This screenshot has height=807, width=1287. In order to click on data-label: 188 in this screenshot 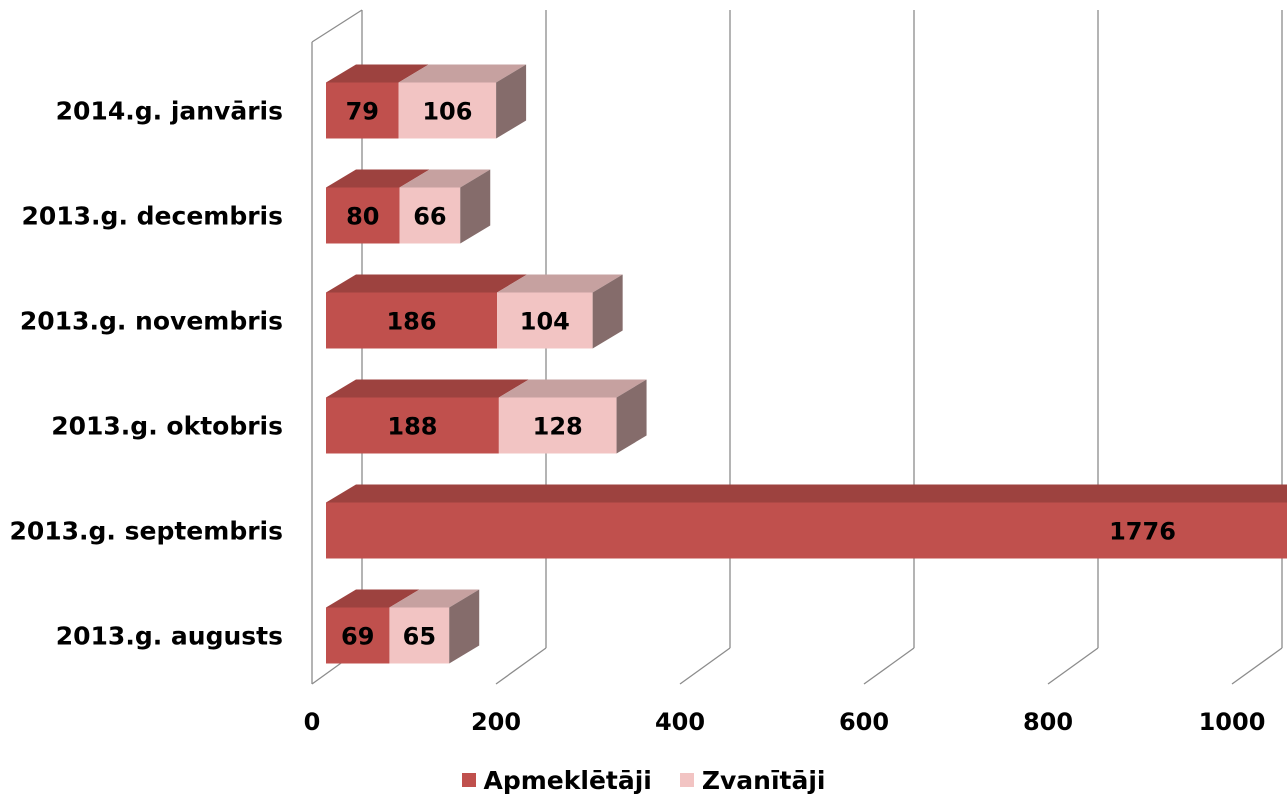, I will do `click(412, 427)`.